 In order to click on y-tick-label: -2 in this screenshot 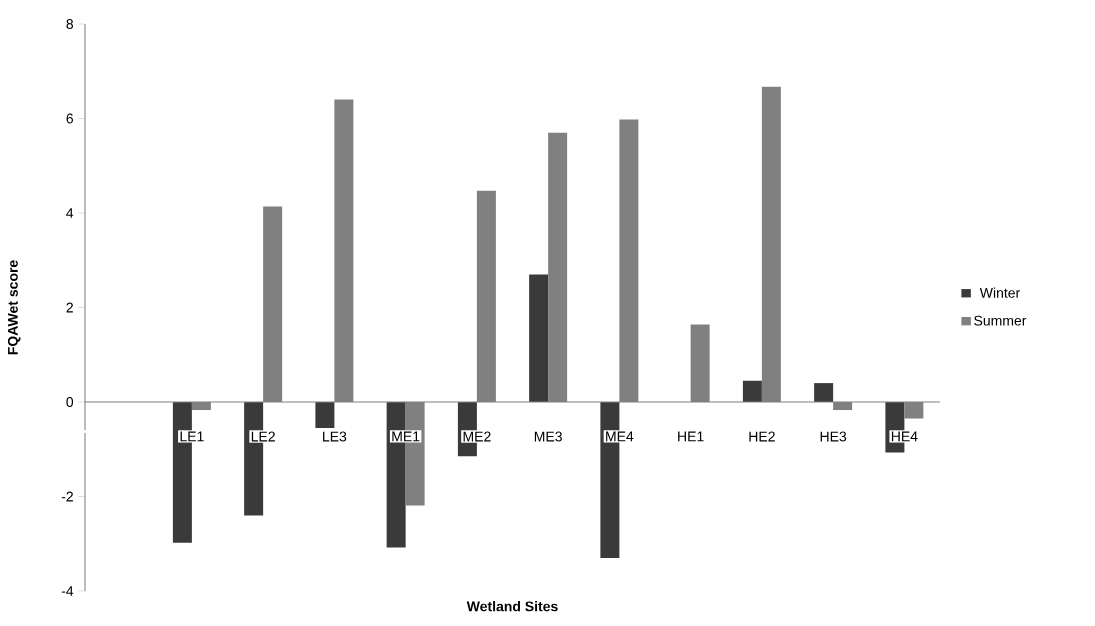, I will do `click(67, 496)`.